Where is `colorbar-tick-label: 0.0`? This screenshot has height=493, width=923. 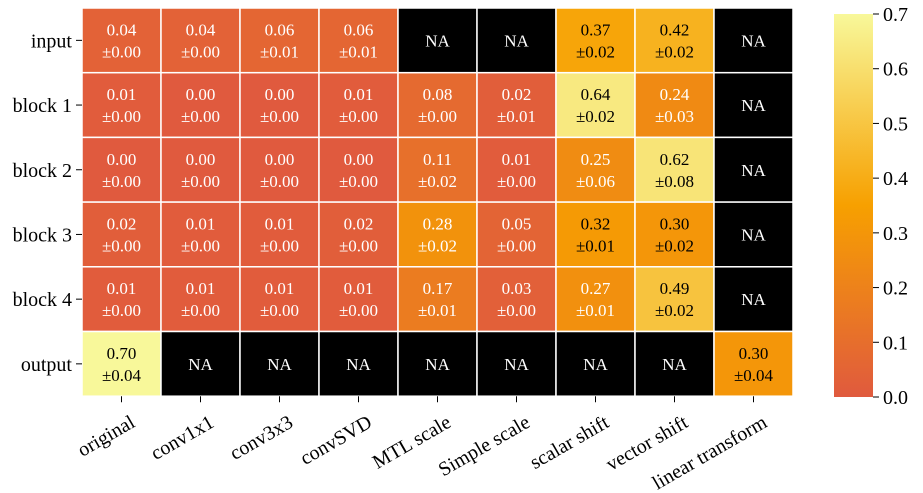 colorbar-tick-label: 0.0 is located at coordinates (895, 398).